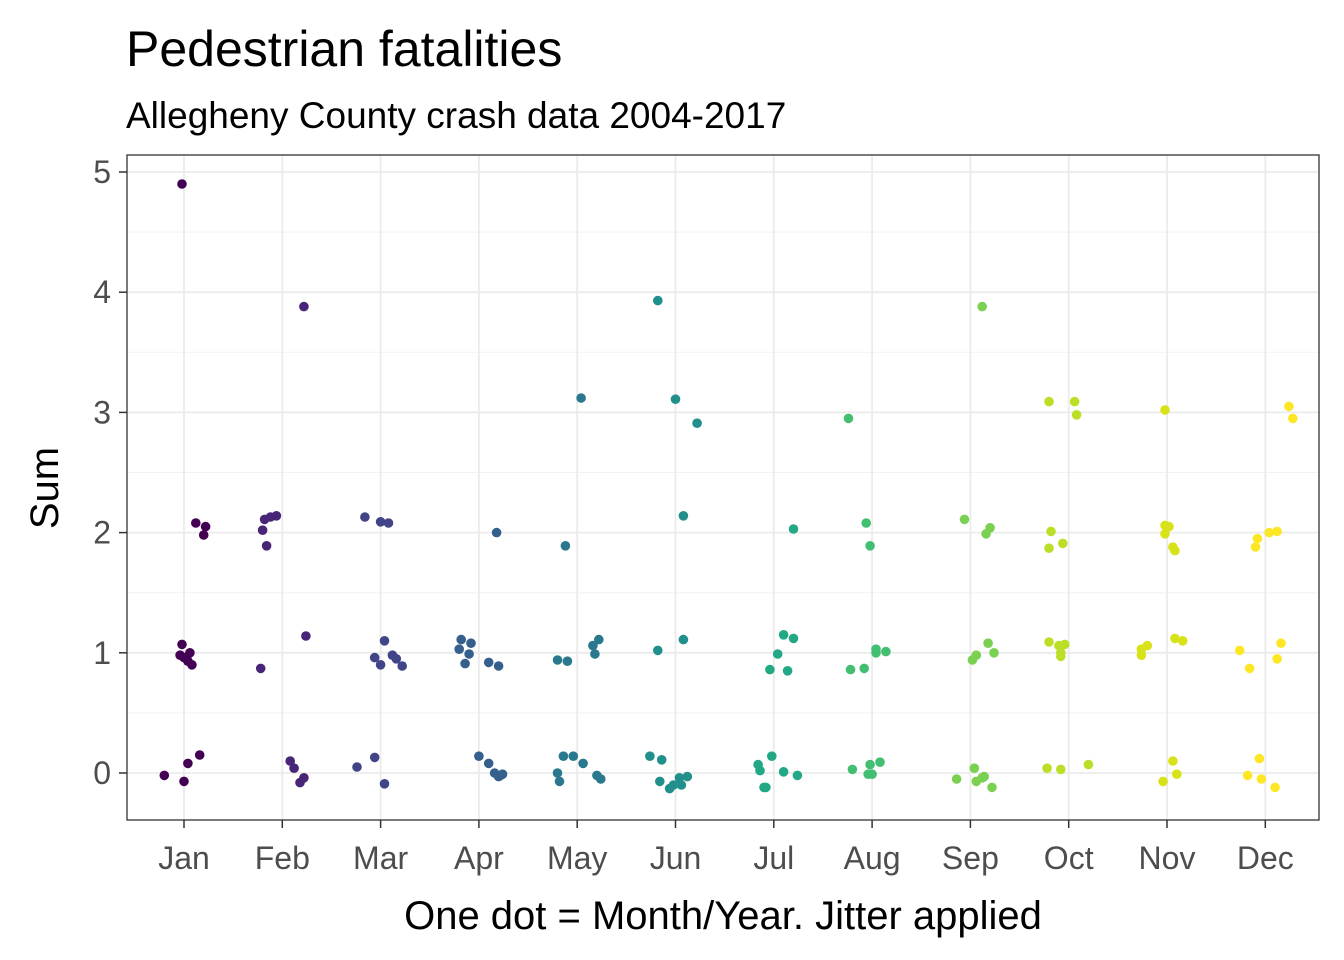 The height and width of the screenshot is (960, 1344). I want to click on x-tick-label: Dec, so click(1265, 858).